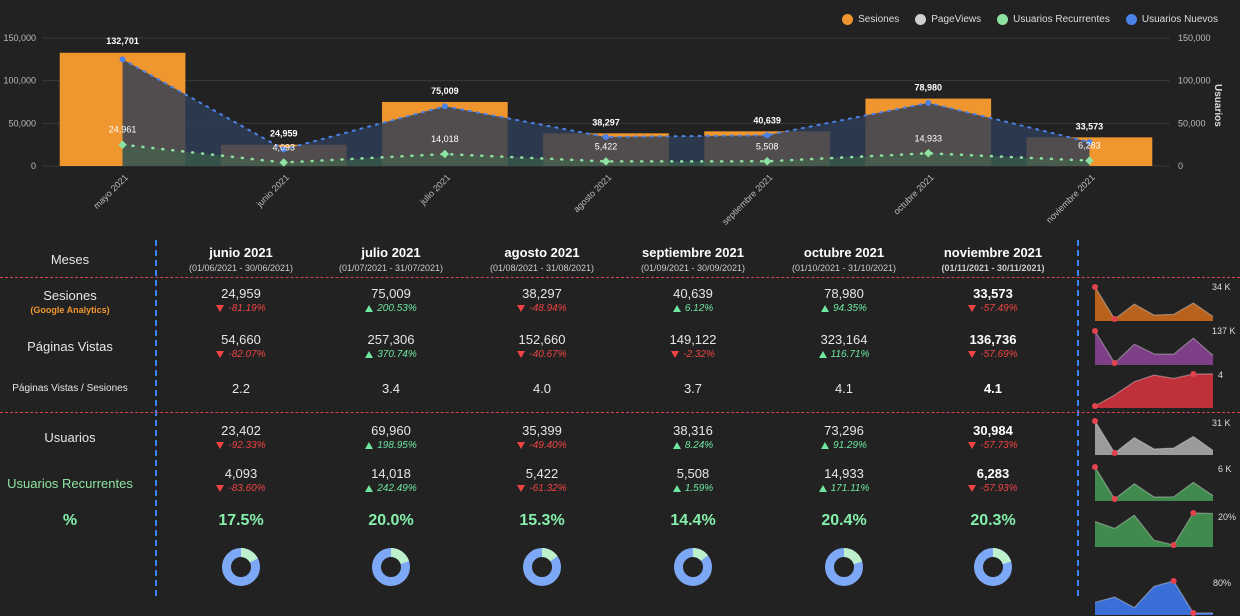  I want to click on x-tick-label: agosto 2021, so click(592, 193).